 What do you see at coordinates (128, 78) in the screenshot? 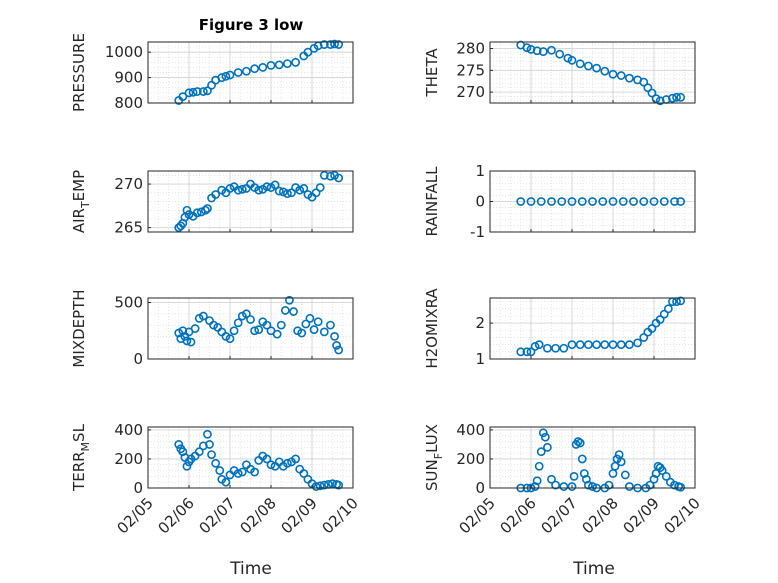
I see `y-tick-label: 900` at bounding box center [128, 78].